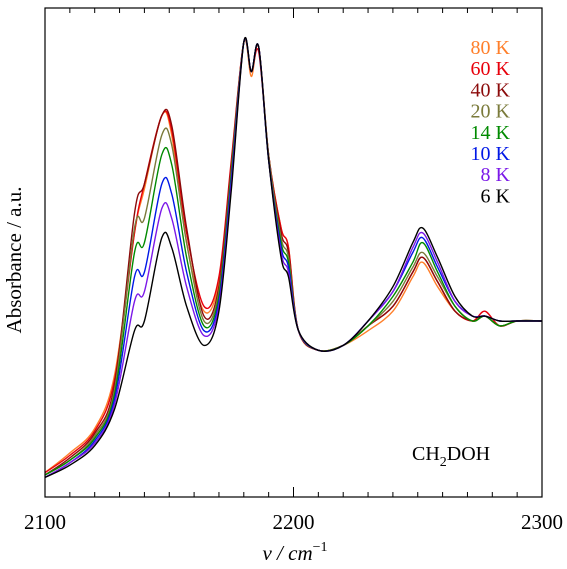 The image size is (567, 569). Describe the element at coordinates (468, 454) in the screenshot. I see `annotation-rest: DOH` at that location.